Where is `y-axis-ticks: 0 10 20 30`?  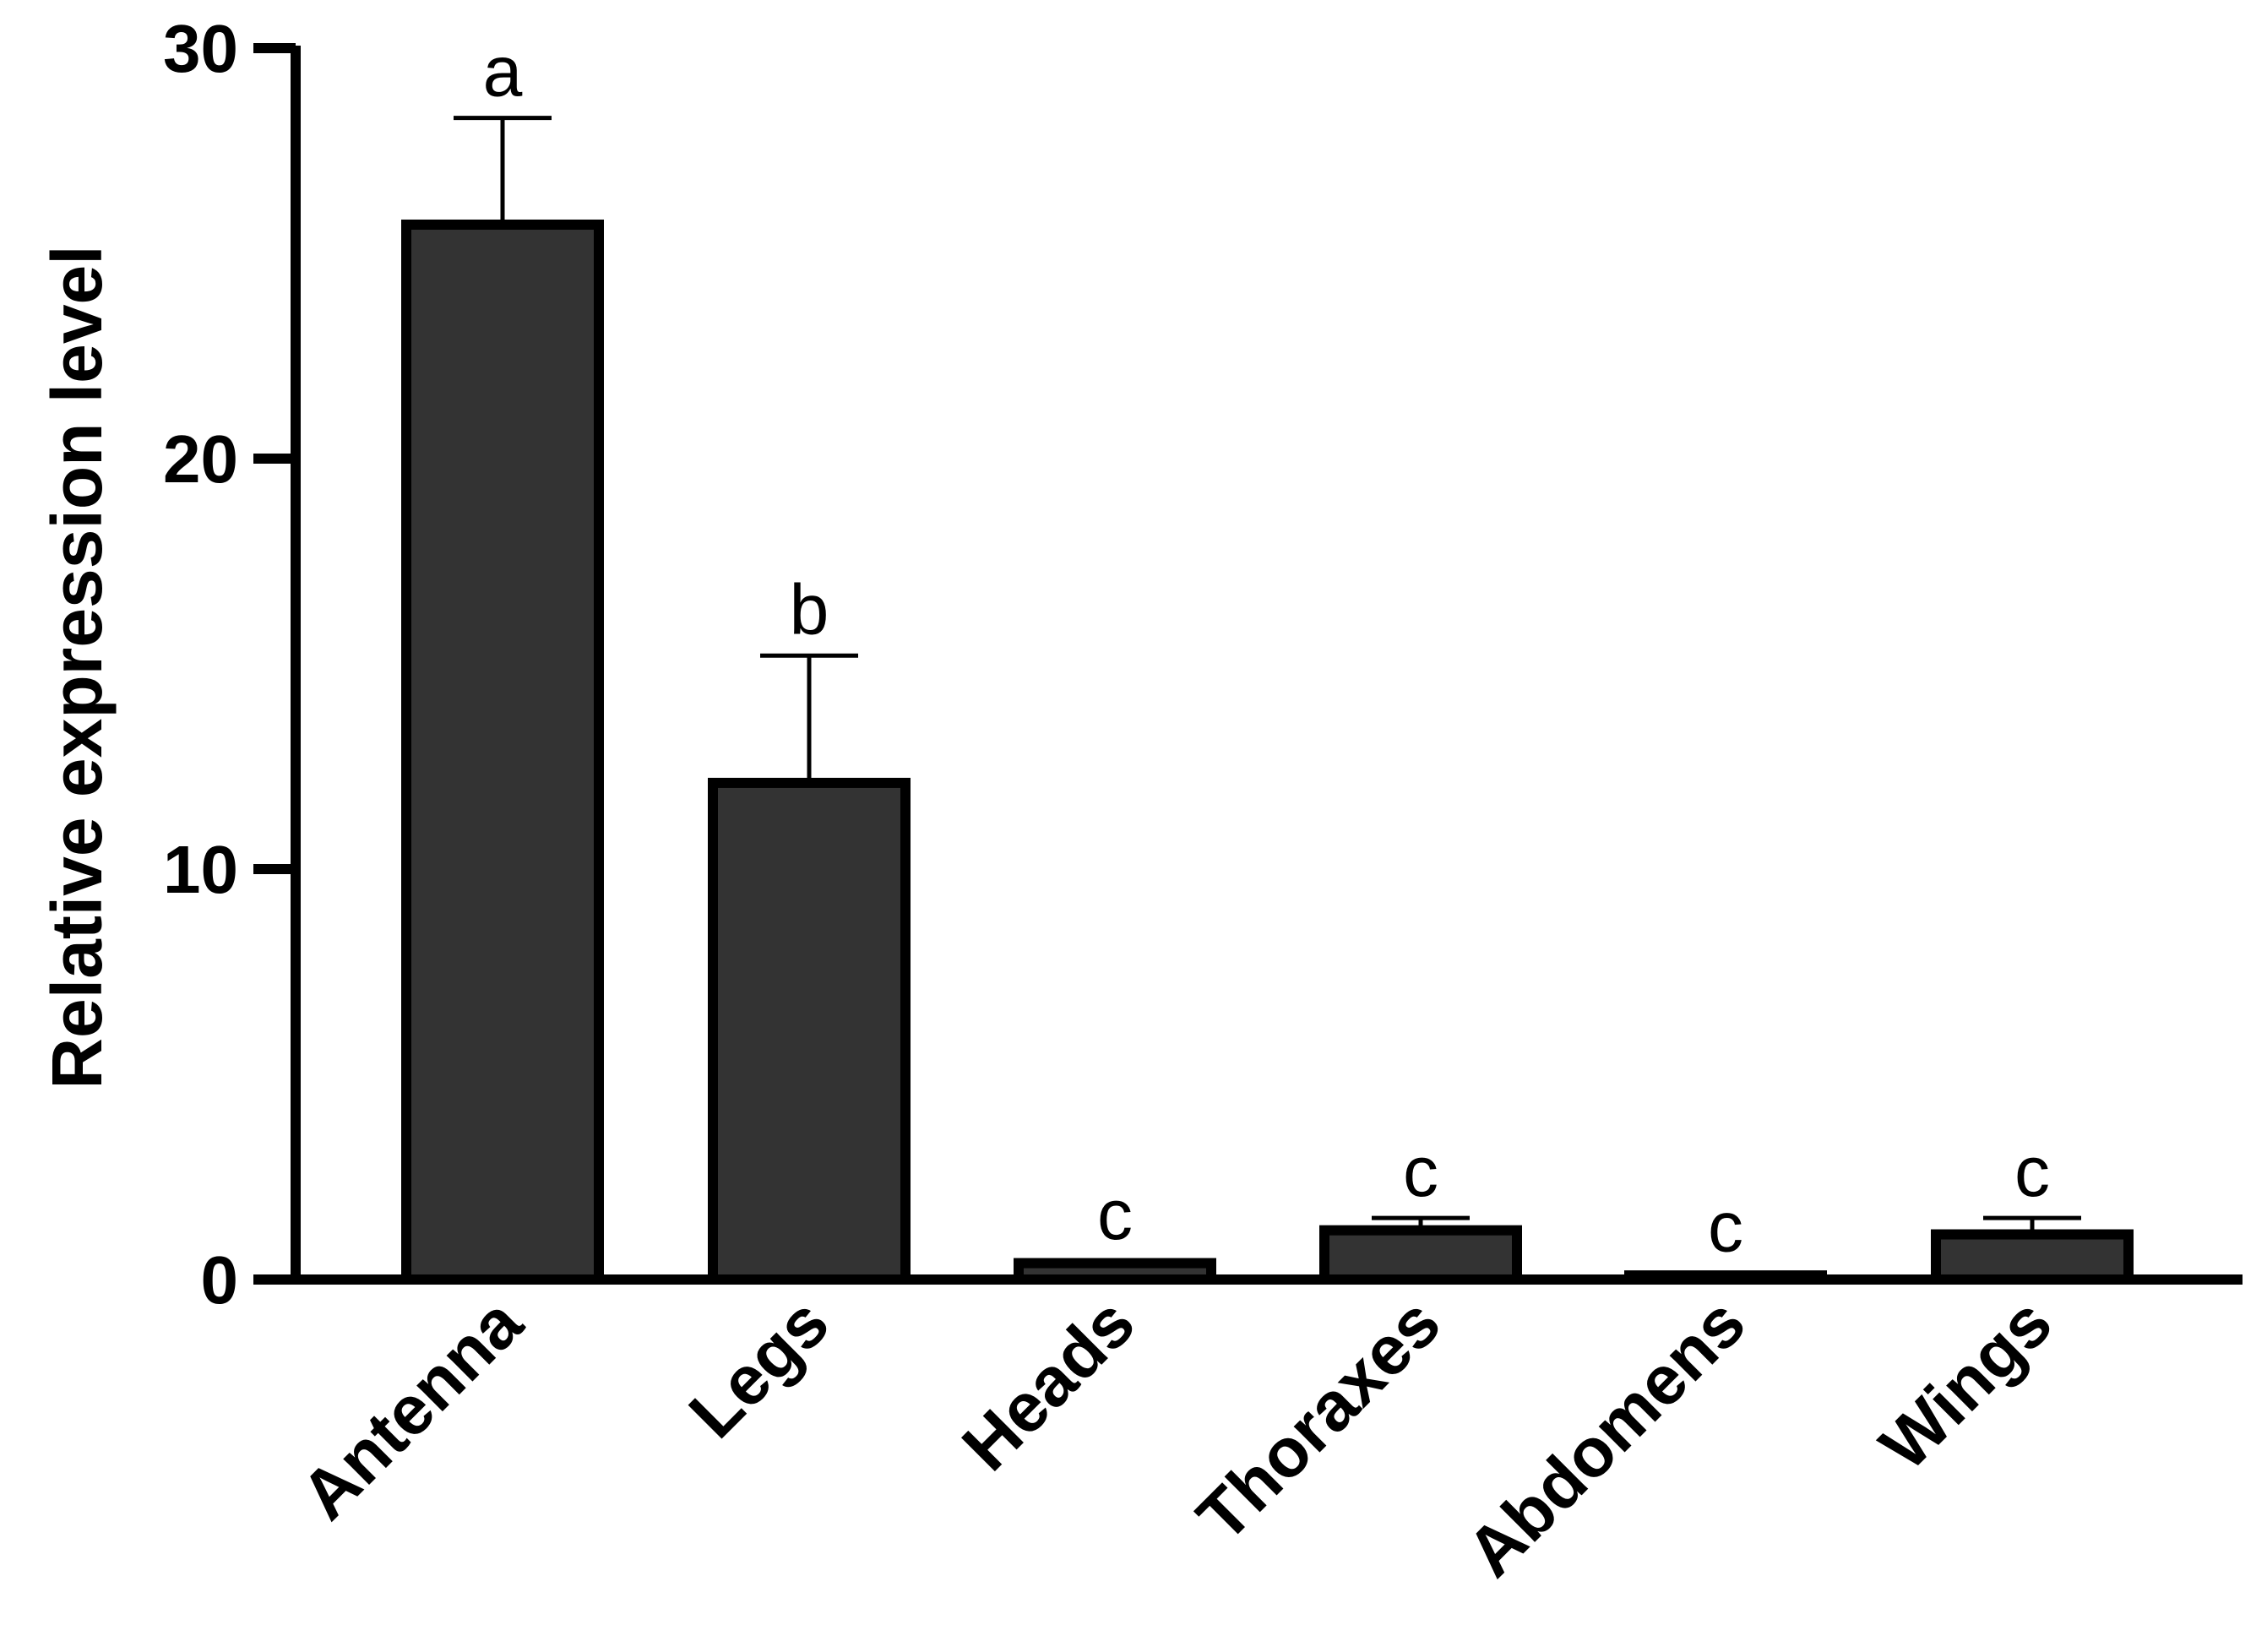 y-axis-ticks: 0 10 20 30 is located at coordinates (230, 664).